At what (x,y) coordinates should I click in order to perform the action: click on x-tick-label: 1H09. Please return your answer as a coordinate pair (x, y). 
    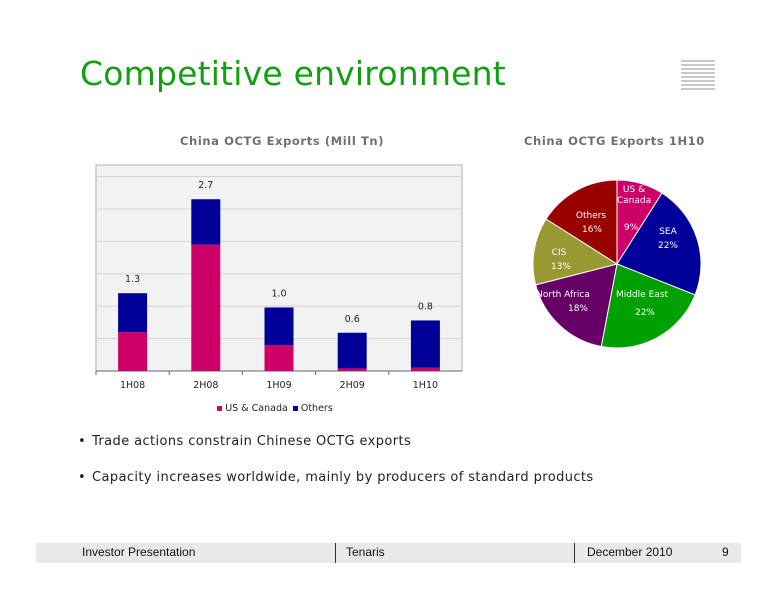
    Looking at the image, I should click on (278, 385).